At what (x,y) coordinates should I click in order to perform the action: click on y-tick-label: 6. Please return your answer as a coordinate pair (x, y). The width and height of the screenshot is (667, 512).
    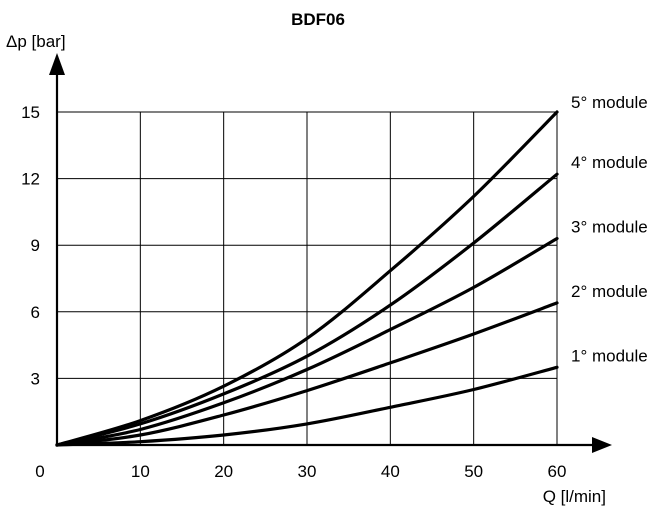
    Looking at the image, I should click on (35, 312).